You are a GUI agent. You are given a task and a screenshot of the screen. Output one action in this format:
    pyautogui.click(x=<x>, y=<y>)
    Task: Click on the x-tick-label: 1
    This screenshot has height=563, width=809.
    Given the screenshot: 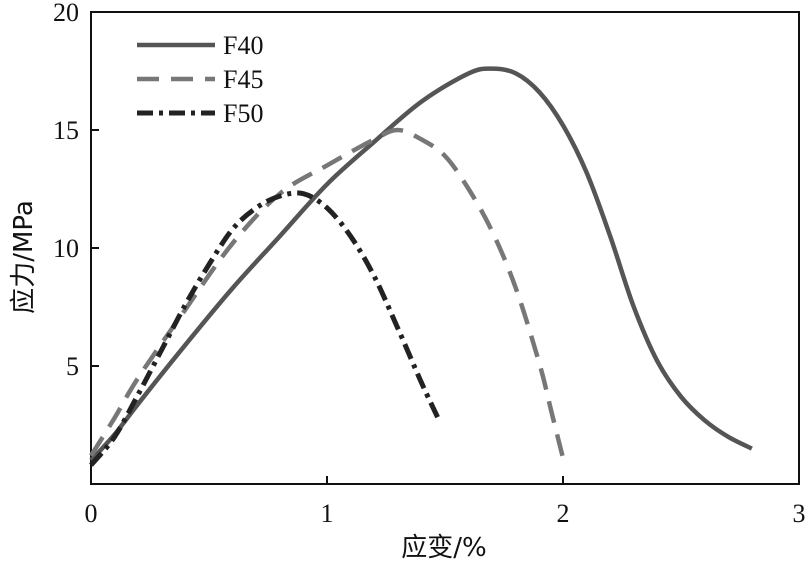 What is the action you would take?
    pyautogui.click(x=327, y=513)
    